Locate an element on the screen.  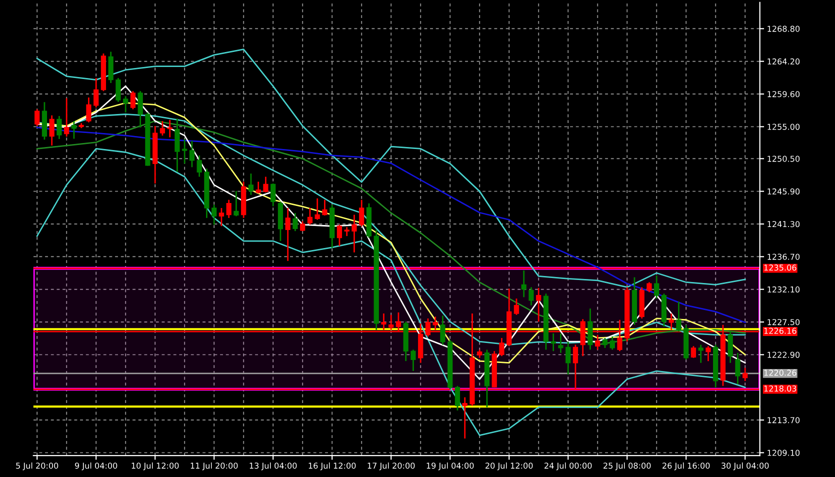
x-tick-label: 11 Jul 20:00 is located at coordinates (214, 466).